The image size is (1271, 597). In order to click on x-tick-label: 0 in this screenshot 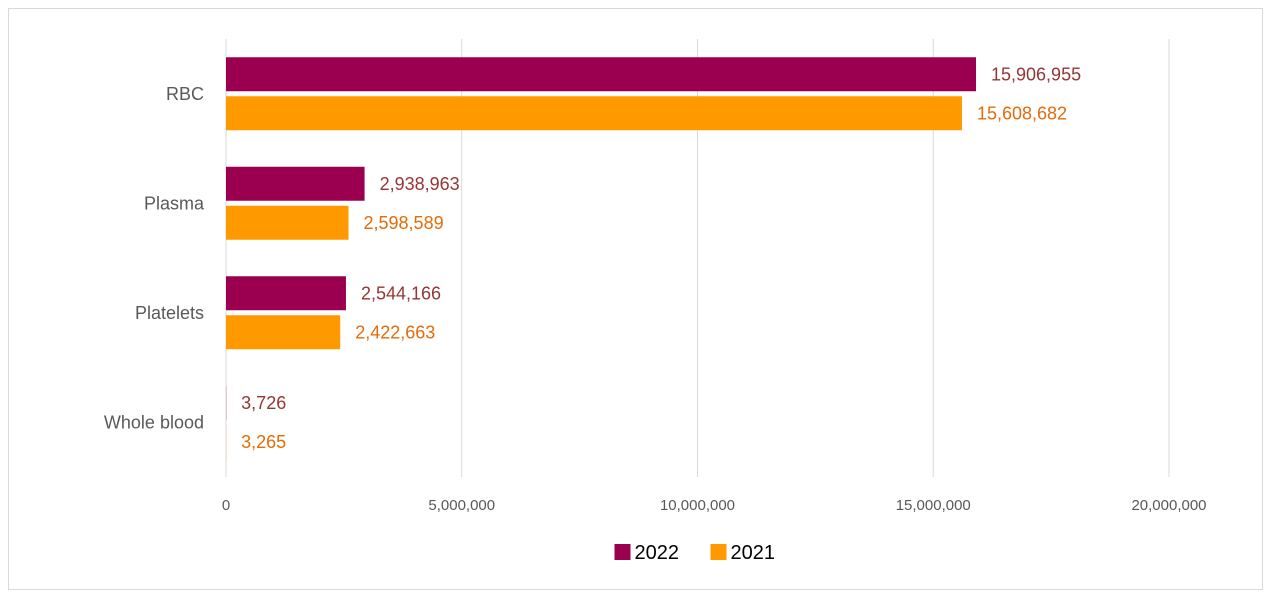, I will do `click(226, 505)`.